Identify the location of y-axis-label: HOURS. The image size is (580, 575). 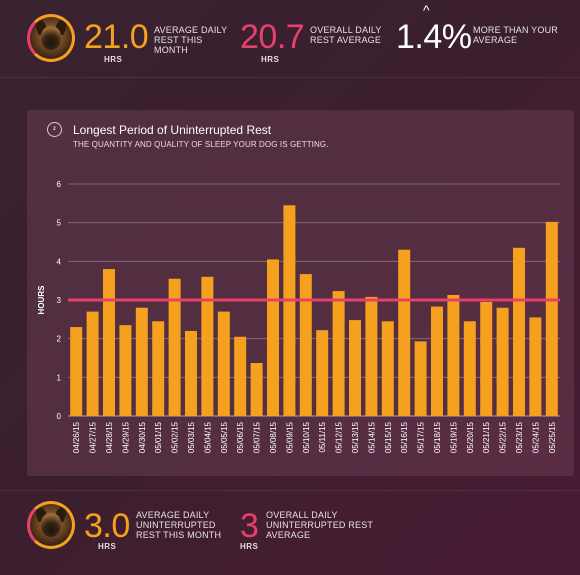
(41, 300).